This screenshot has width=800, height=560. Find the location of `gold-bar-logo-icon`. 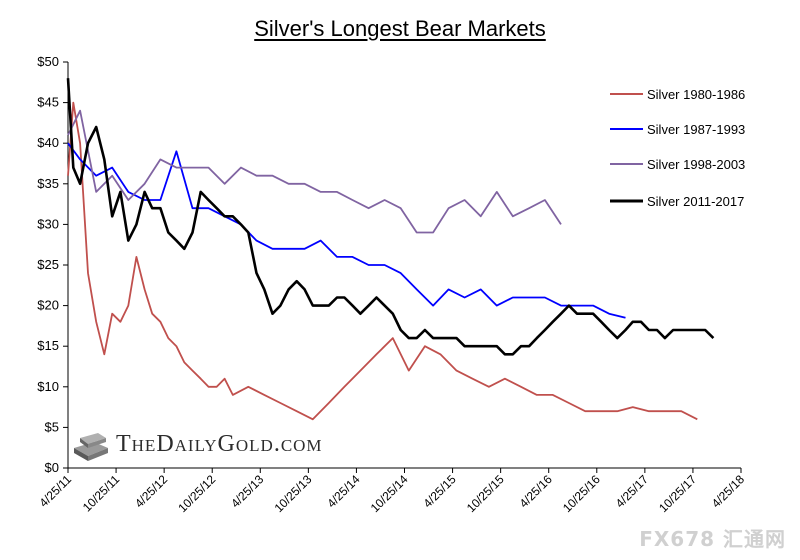

gold-bar-logo-icon is located at coordinates (91, 447).